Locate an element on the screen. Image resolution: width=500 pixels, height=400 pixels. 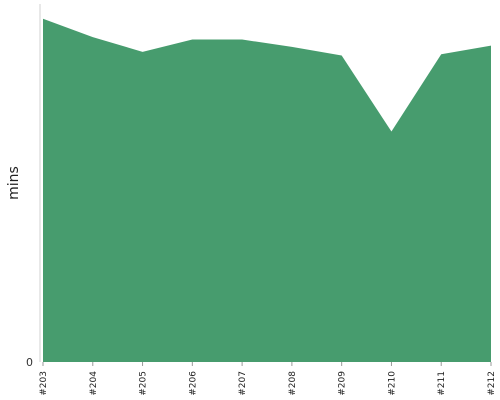
y-tick-label-0: 0 is located at coordinates (29, 362).